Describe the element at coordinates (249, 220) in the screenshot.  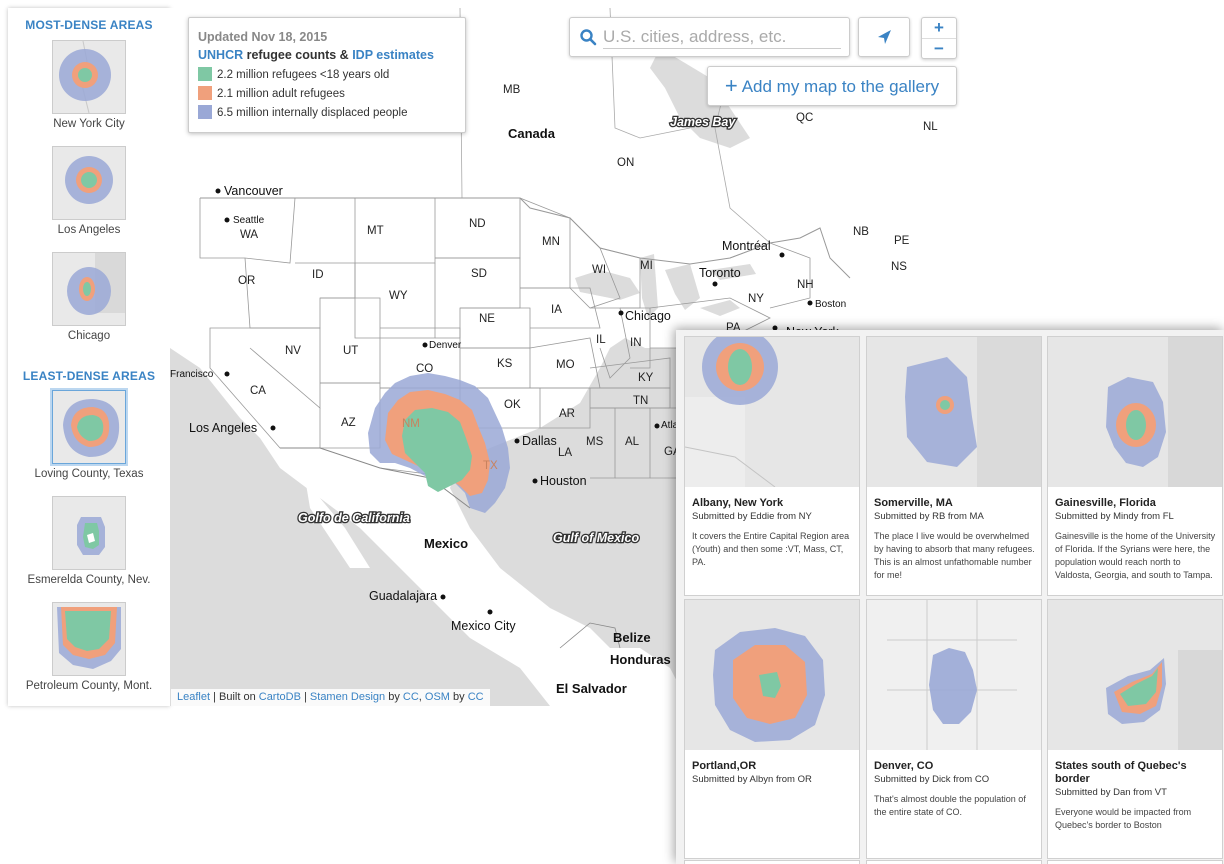
I see `city-label-seattle: Seattle` at that location.